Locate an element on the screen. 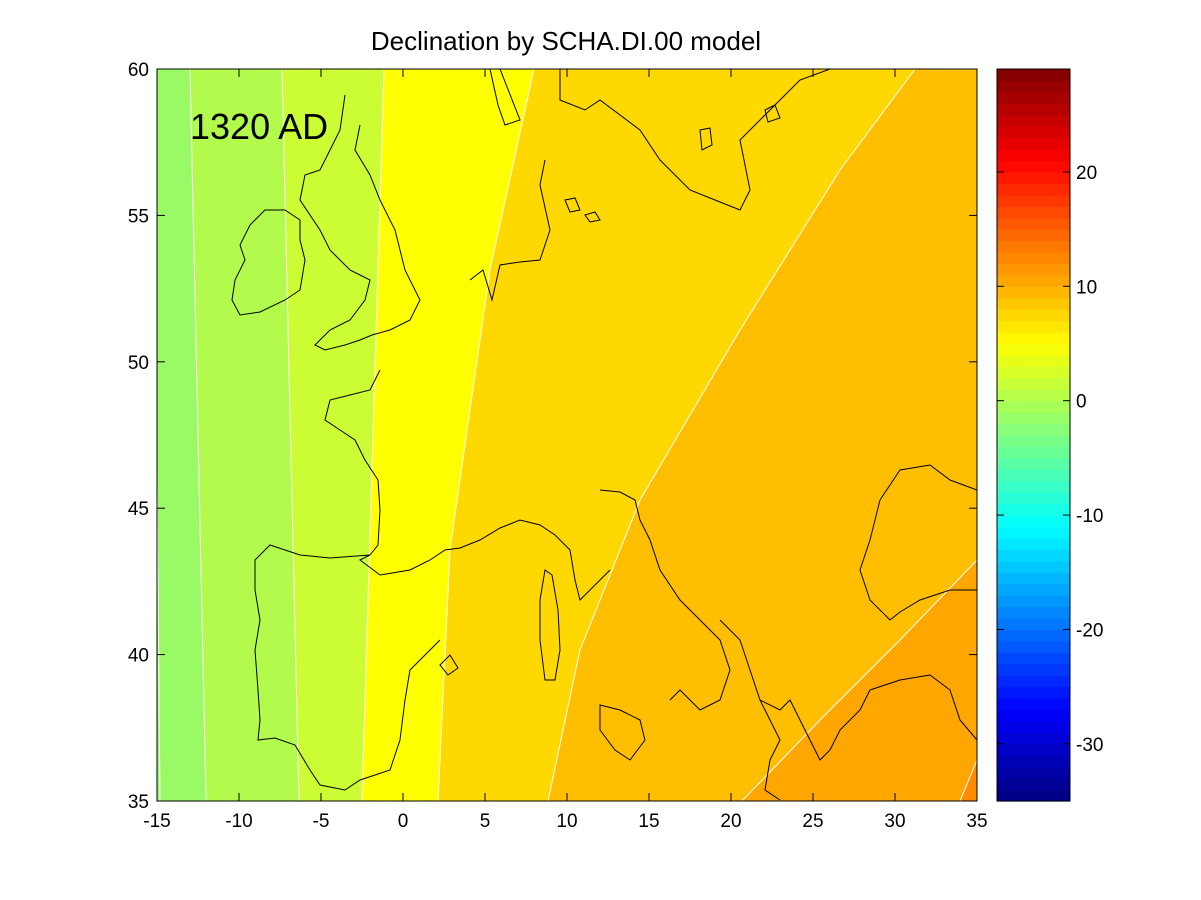 This screenshot has width=1201, height=900. x-tick-label: 10 is located at coordinates (566, 821).